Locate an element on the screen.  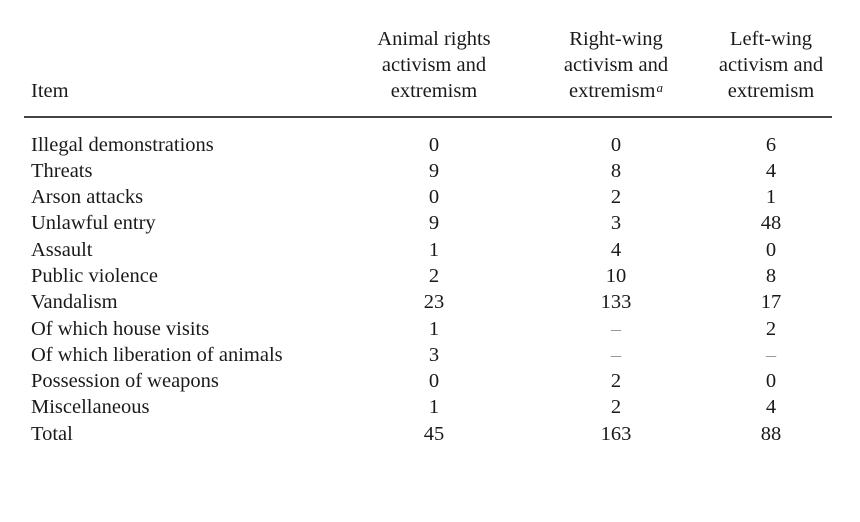
table-row: Of which house visits 1 – 2 is located at coordinates (428, 329).